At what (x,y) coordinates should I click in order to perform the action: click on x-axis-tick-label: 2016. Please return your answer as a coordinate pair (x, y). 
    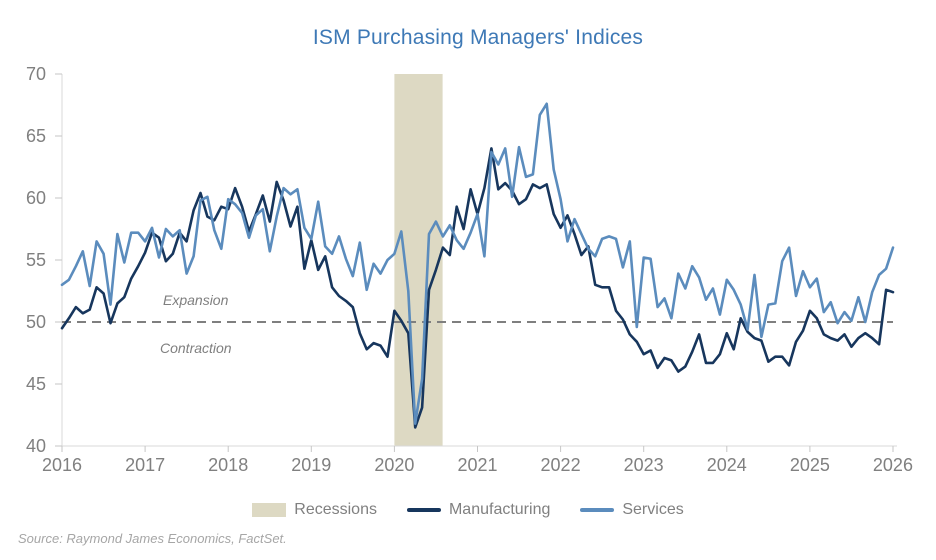
    Looking at the image, I should click on (62, 465).